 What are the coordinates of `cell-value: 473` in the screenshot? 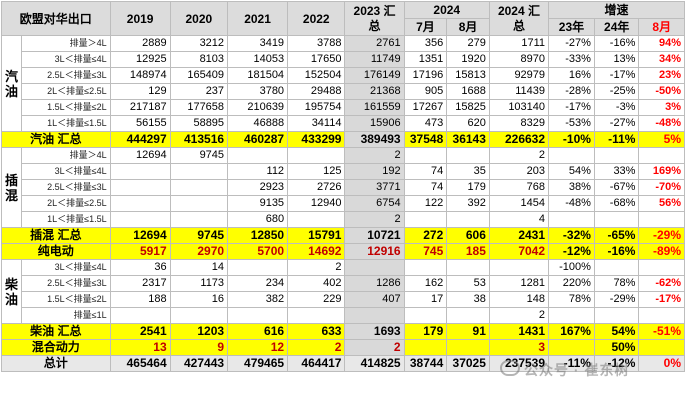 It's located at (425, 123).